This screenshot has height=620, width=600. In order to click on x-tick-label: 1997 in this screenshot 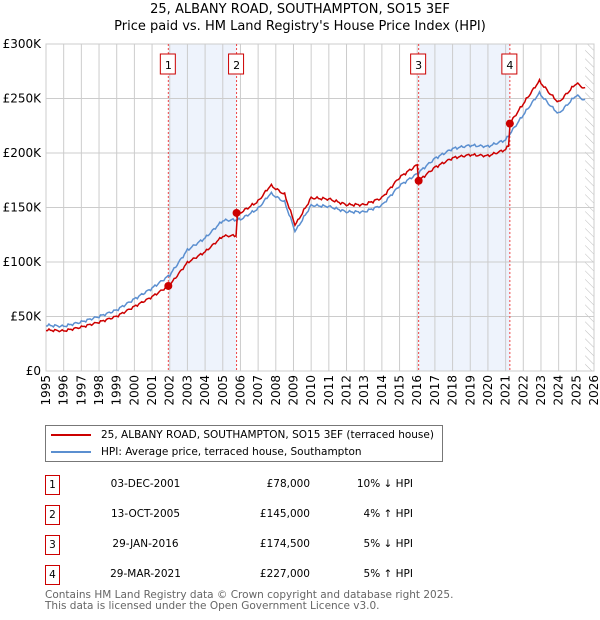, I will do `click(81, 390)`.